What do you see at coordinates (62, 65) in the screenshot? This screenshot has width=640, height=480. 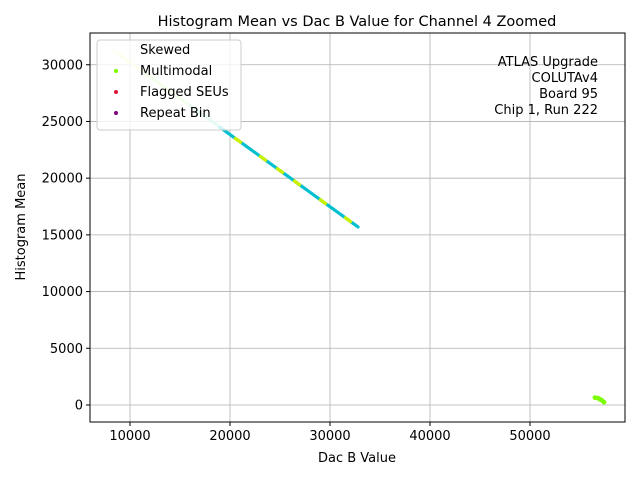 I see `y-tick-label: 30000` at bounding box center [62, 65].